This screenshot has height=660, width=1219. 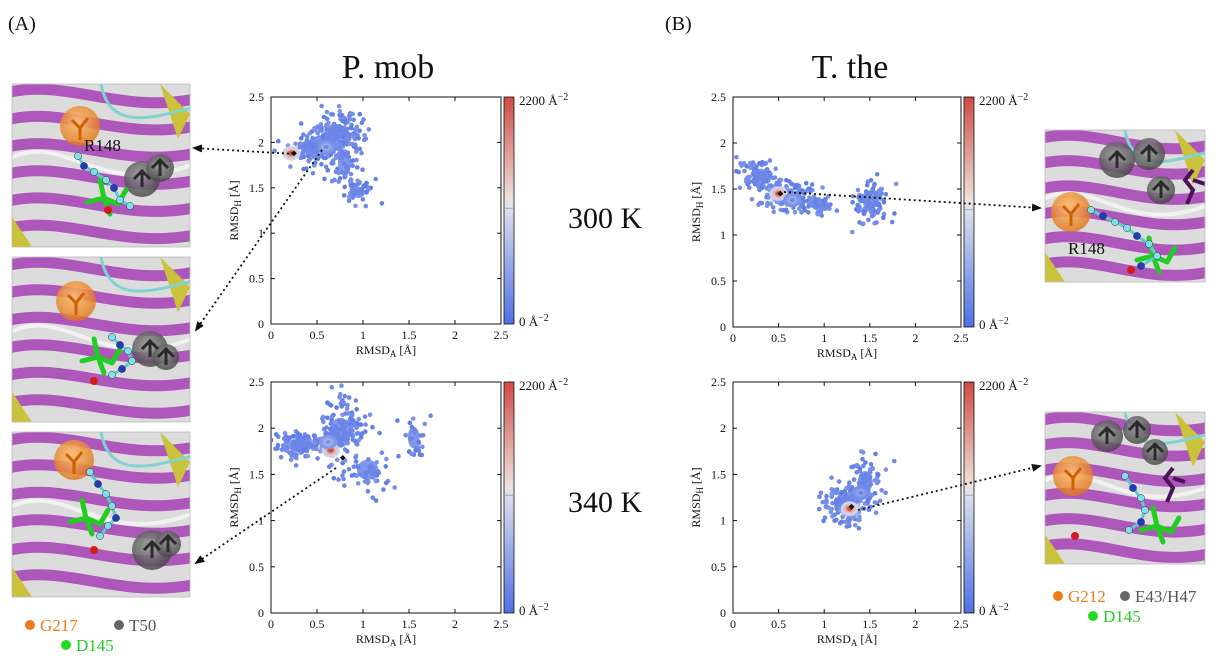 What do you see at coordinates (718, 189) in the screenshot?
I see `y-tick-label: 1.5` at bounding box center [718, 189].